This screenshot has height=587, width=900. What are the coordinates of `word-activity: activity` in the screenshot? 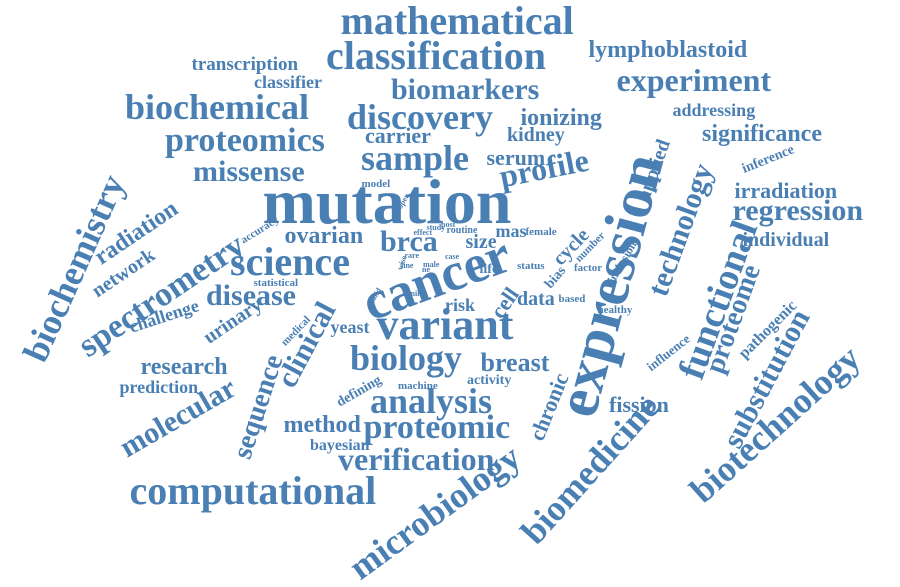 It's located at (489, 380).